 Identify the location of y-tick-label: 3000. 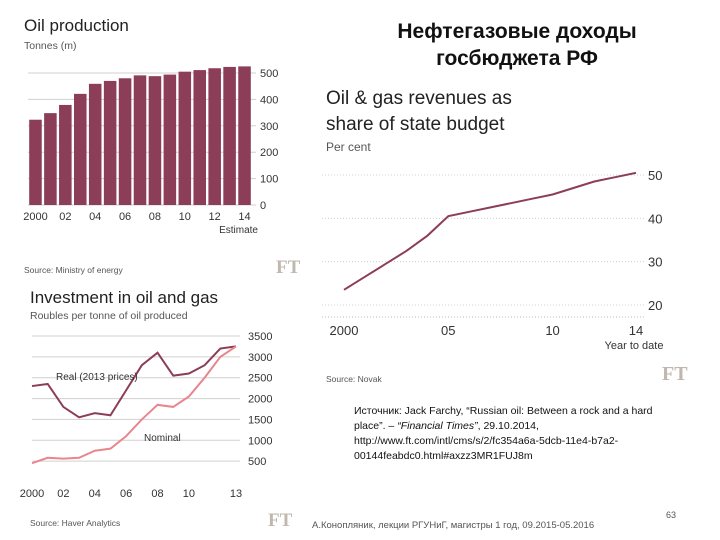
(260, 358).